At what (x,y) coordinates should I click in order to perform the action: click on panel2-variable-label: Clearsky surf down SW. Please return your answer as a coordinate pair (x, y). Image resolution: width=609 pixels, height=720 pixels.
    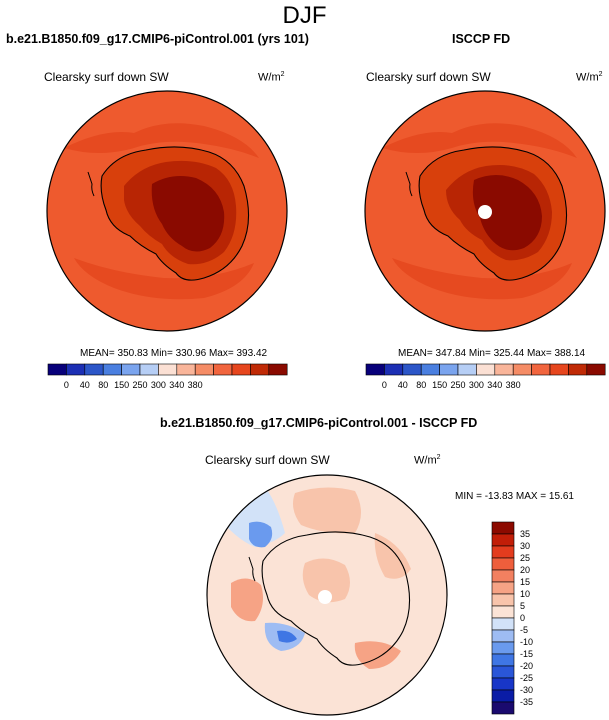
    Looking at the image, I should click on (428, 77).